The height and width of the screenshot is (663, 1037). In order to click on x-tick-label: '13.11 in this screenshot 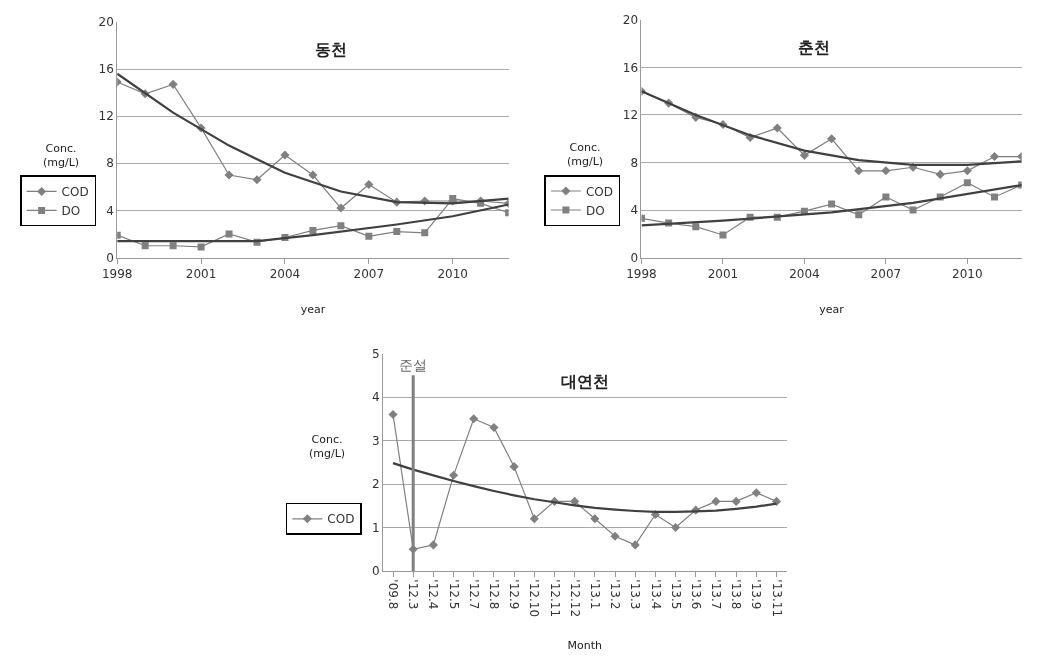, I will do `click(776, 598)`.